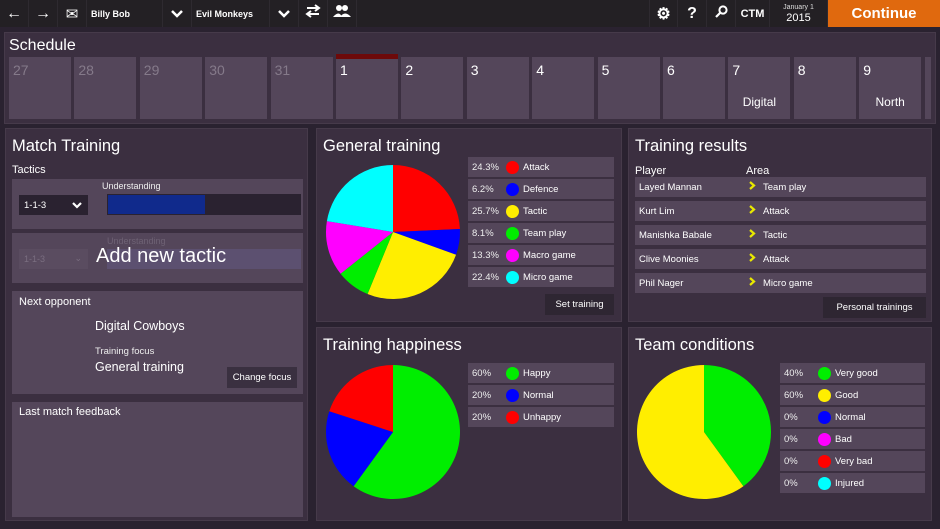 The height and width of the screenshot is (529, 940). What do you see at coordinates (125, 13) in the screenshot?
I see `manager-name: Billy Bob` at bounding box center [125, 13].